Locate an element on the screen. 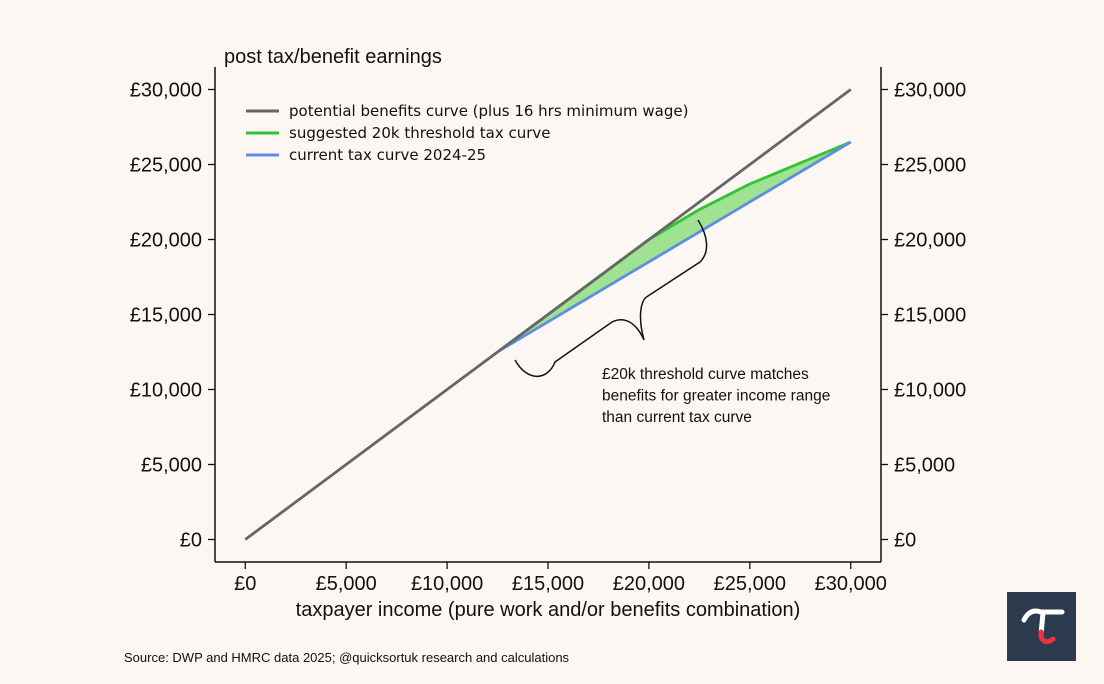 The height and width of the screenshot is (684, 1104). annotation-line: benefits for greater income range is located at coordinates (716, 396).